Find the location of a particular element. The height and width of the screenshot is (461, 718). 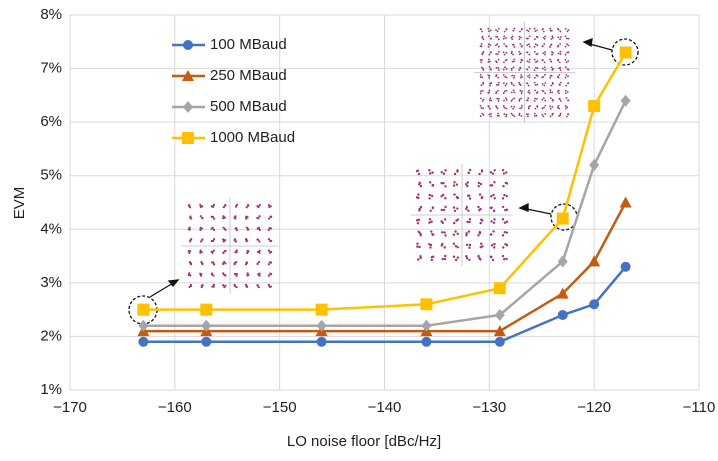

highlight-circle is located at coordinates (625, 52).